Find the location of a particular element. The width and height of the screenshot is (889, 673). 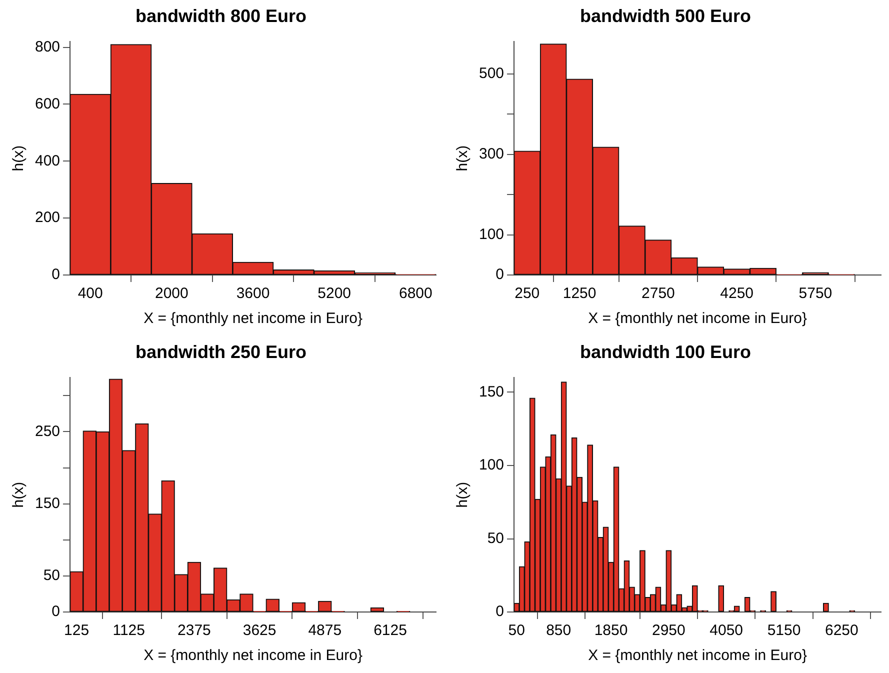

y-tick-label: 300 is located at coordinates (491, 153).